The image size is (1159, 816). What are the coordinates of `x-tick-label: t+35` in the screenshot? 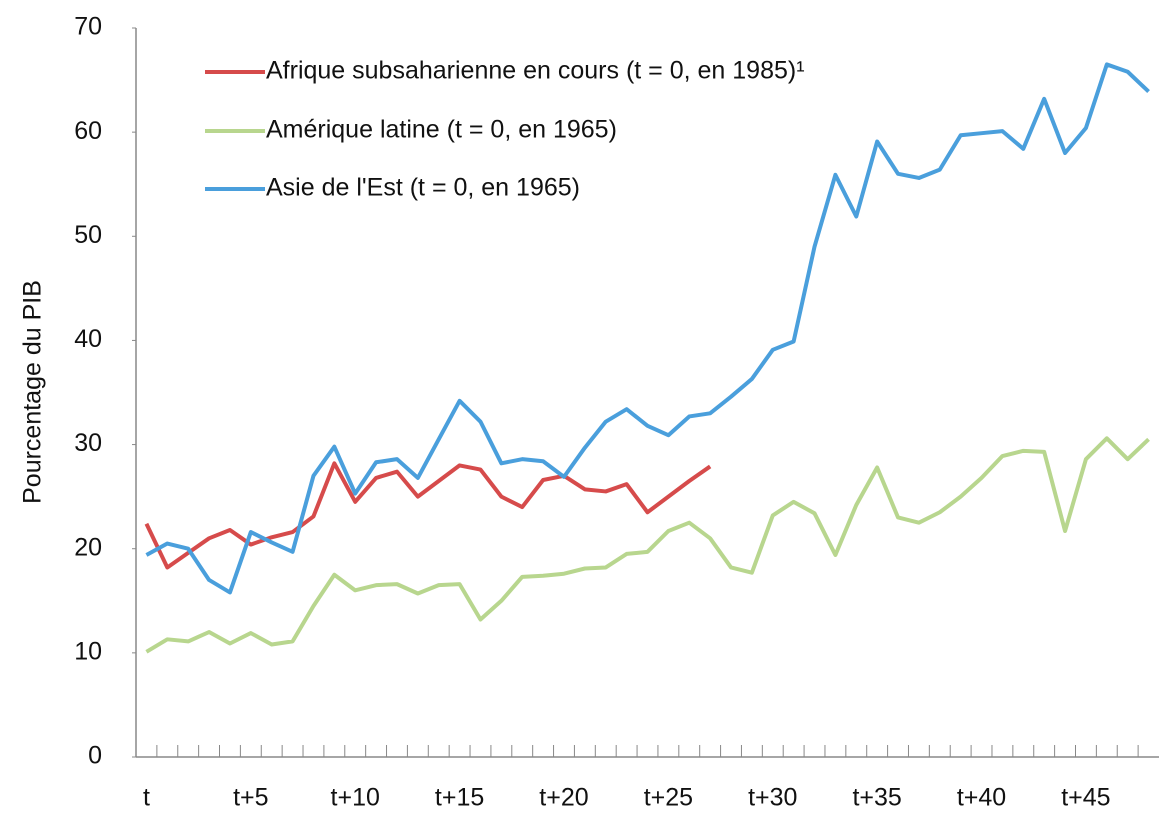 It's located at (876, 798).